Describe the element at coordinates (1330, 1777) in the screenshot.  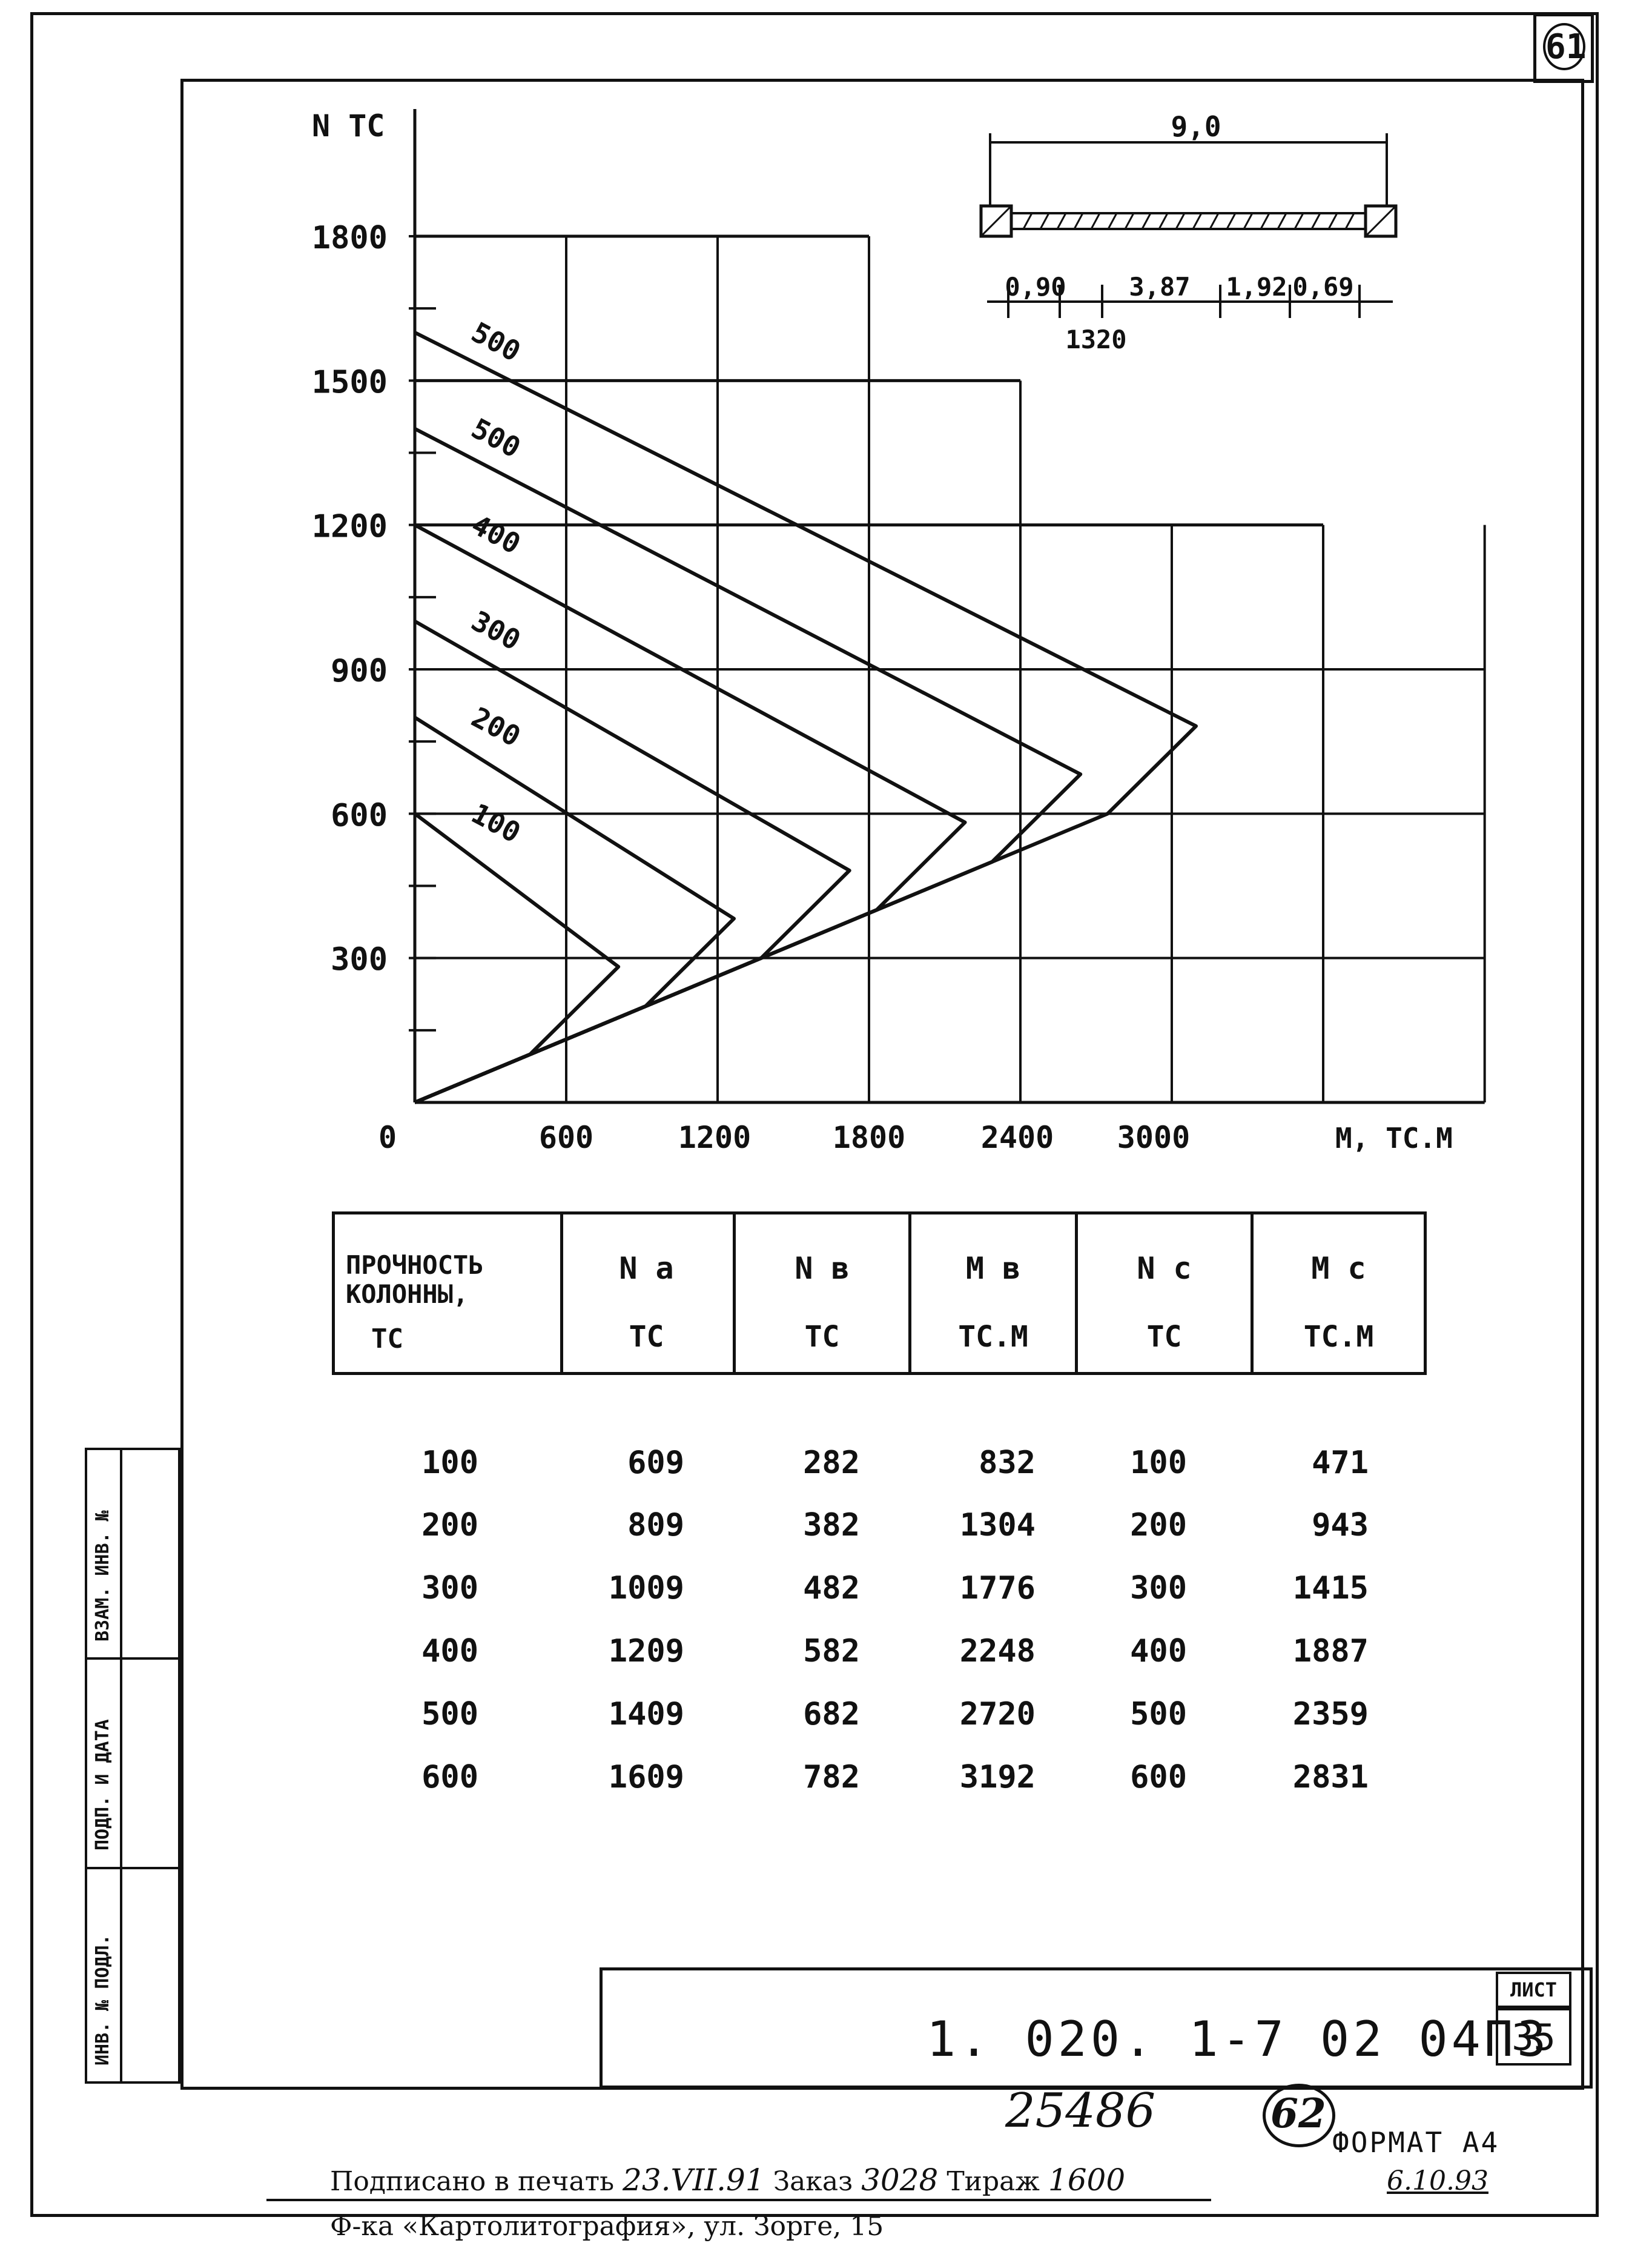
I see `table-cell-r5-c5: 2831` at that location.